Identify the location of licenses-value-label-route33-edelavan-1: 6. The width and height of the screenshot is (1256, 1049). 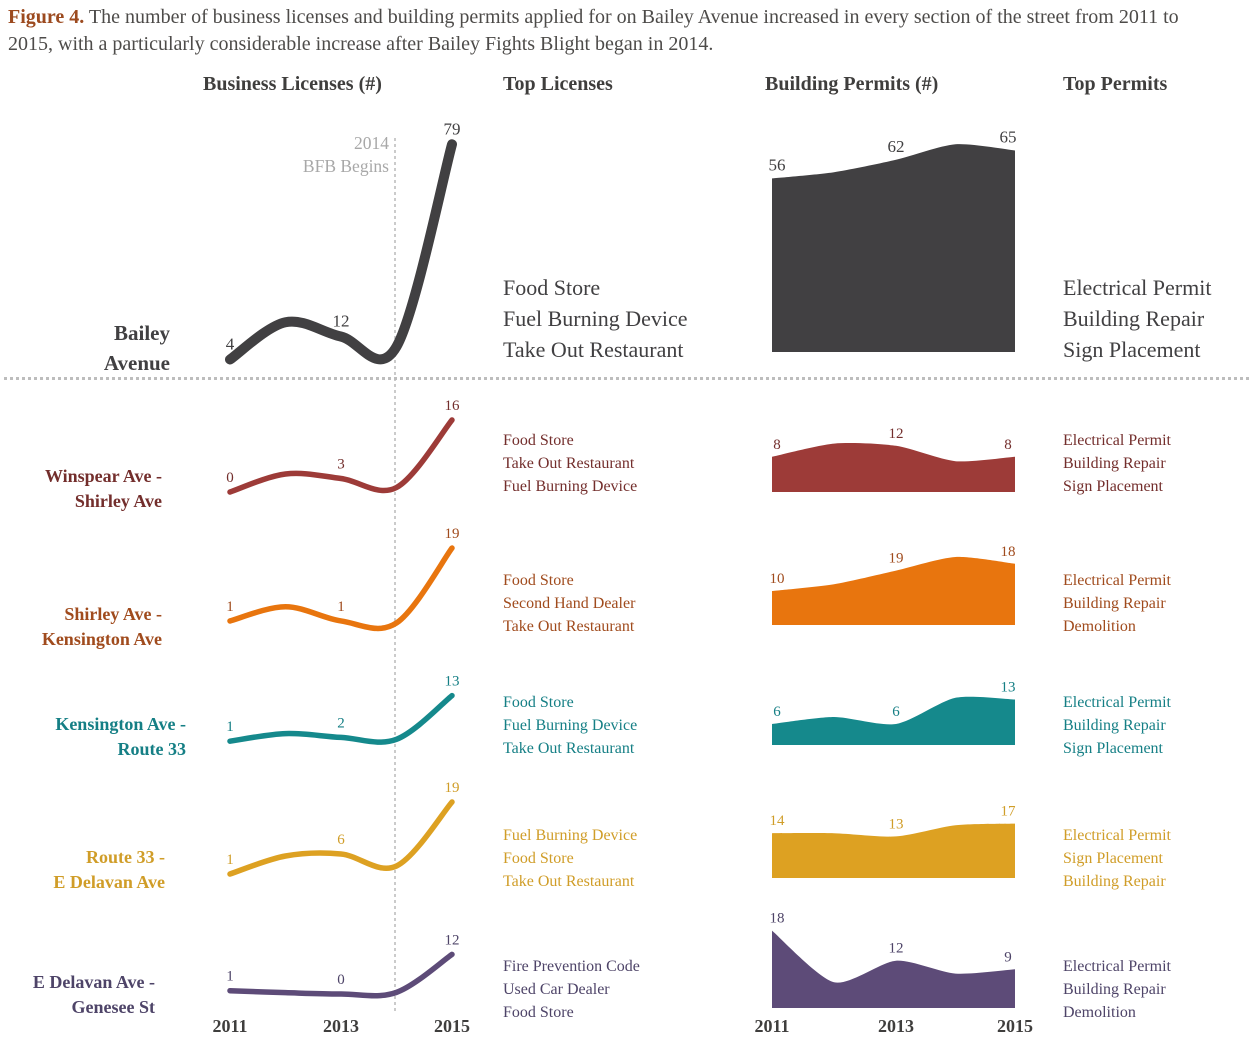
(341, 840).